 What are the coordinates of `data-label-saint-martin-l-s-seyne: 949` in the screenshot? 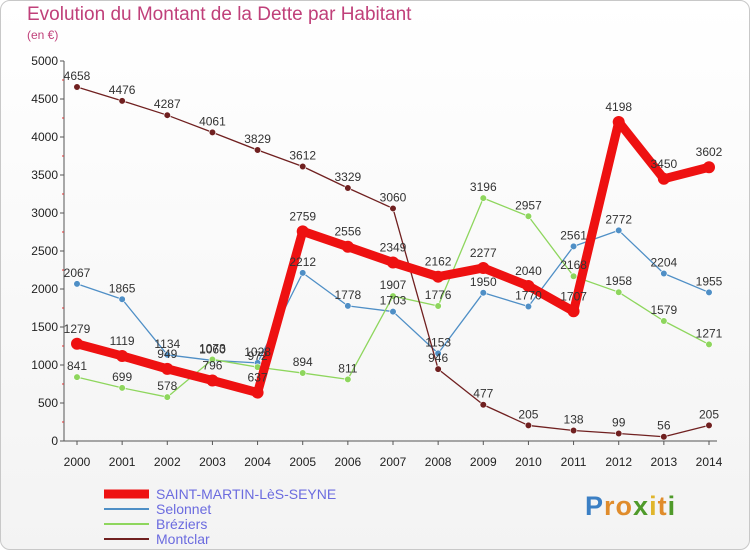 It's located at (167, 354).